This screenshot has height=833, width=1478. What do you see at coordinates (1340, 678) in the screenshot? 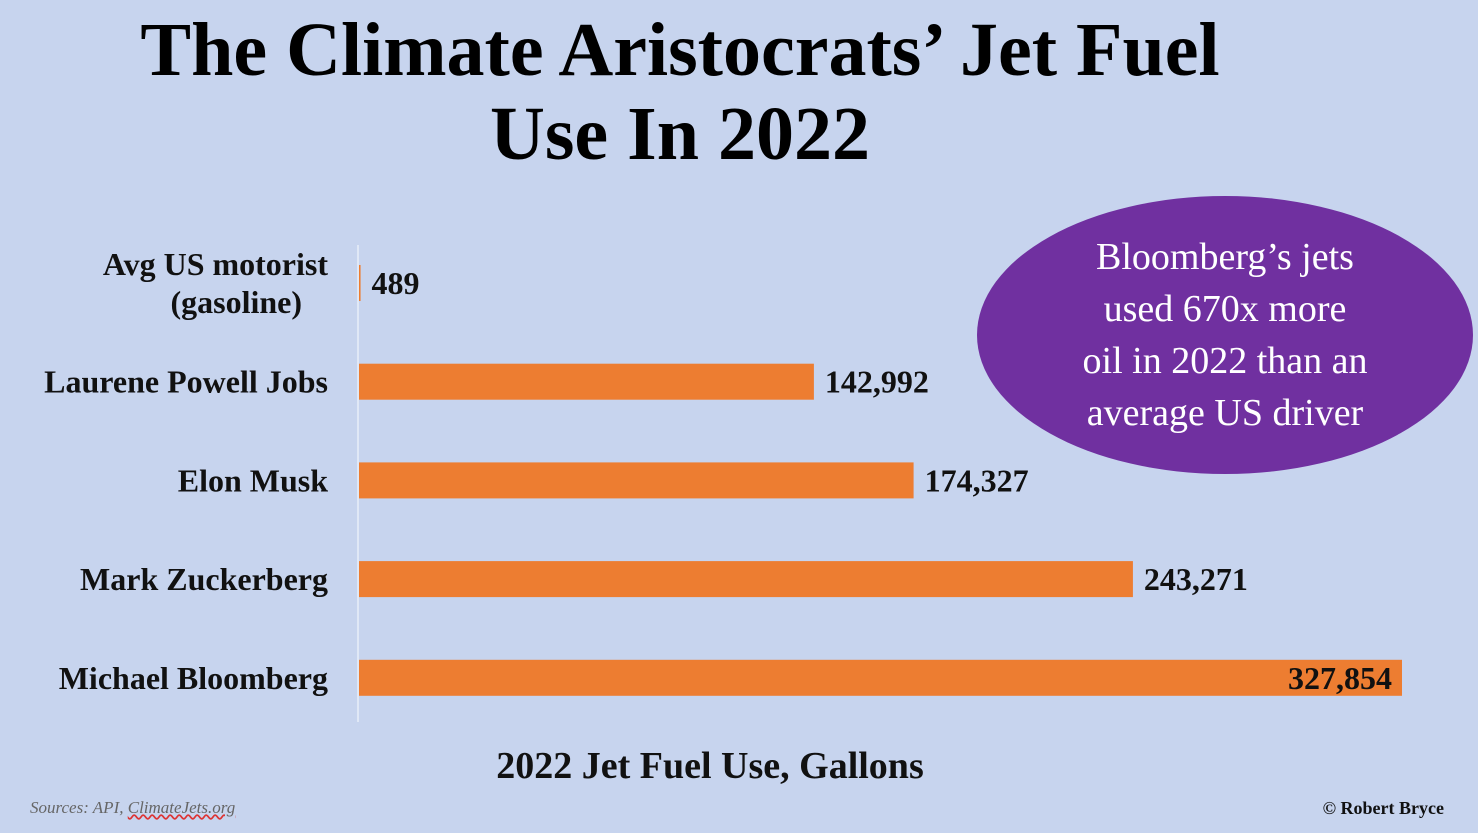
I see `value-label: 327,854` at bounding box center [1340, 678].